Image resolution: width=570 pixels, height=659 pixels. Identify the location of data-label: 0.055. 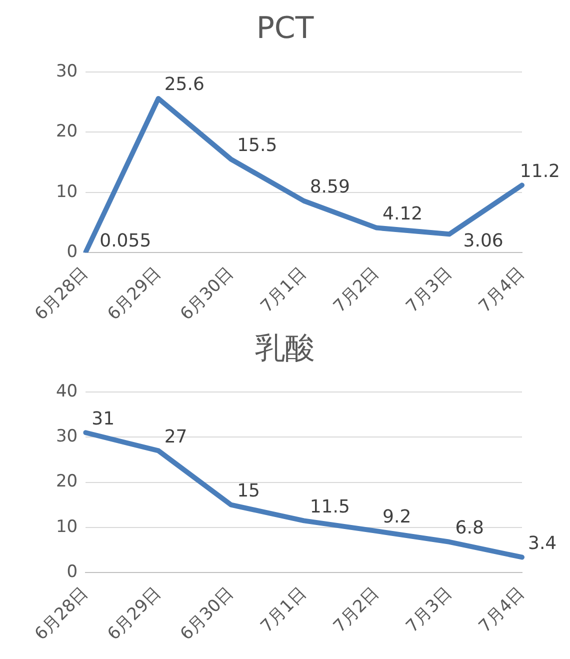
(126, 241).